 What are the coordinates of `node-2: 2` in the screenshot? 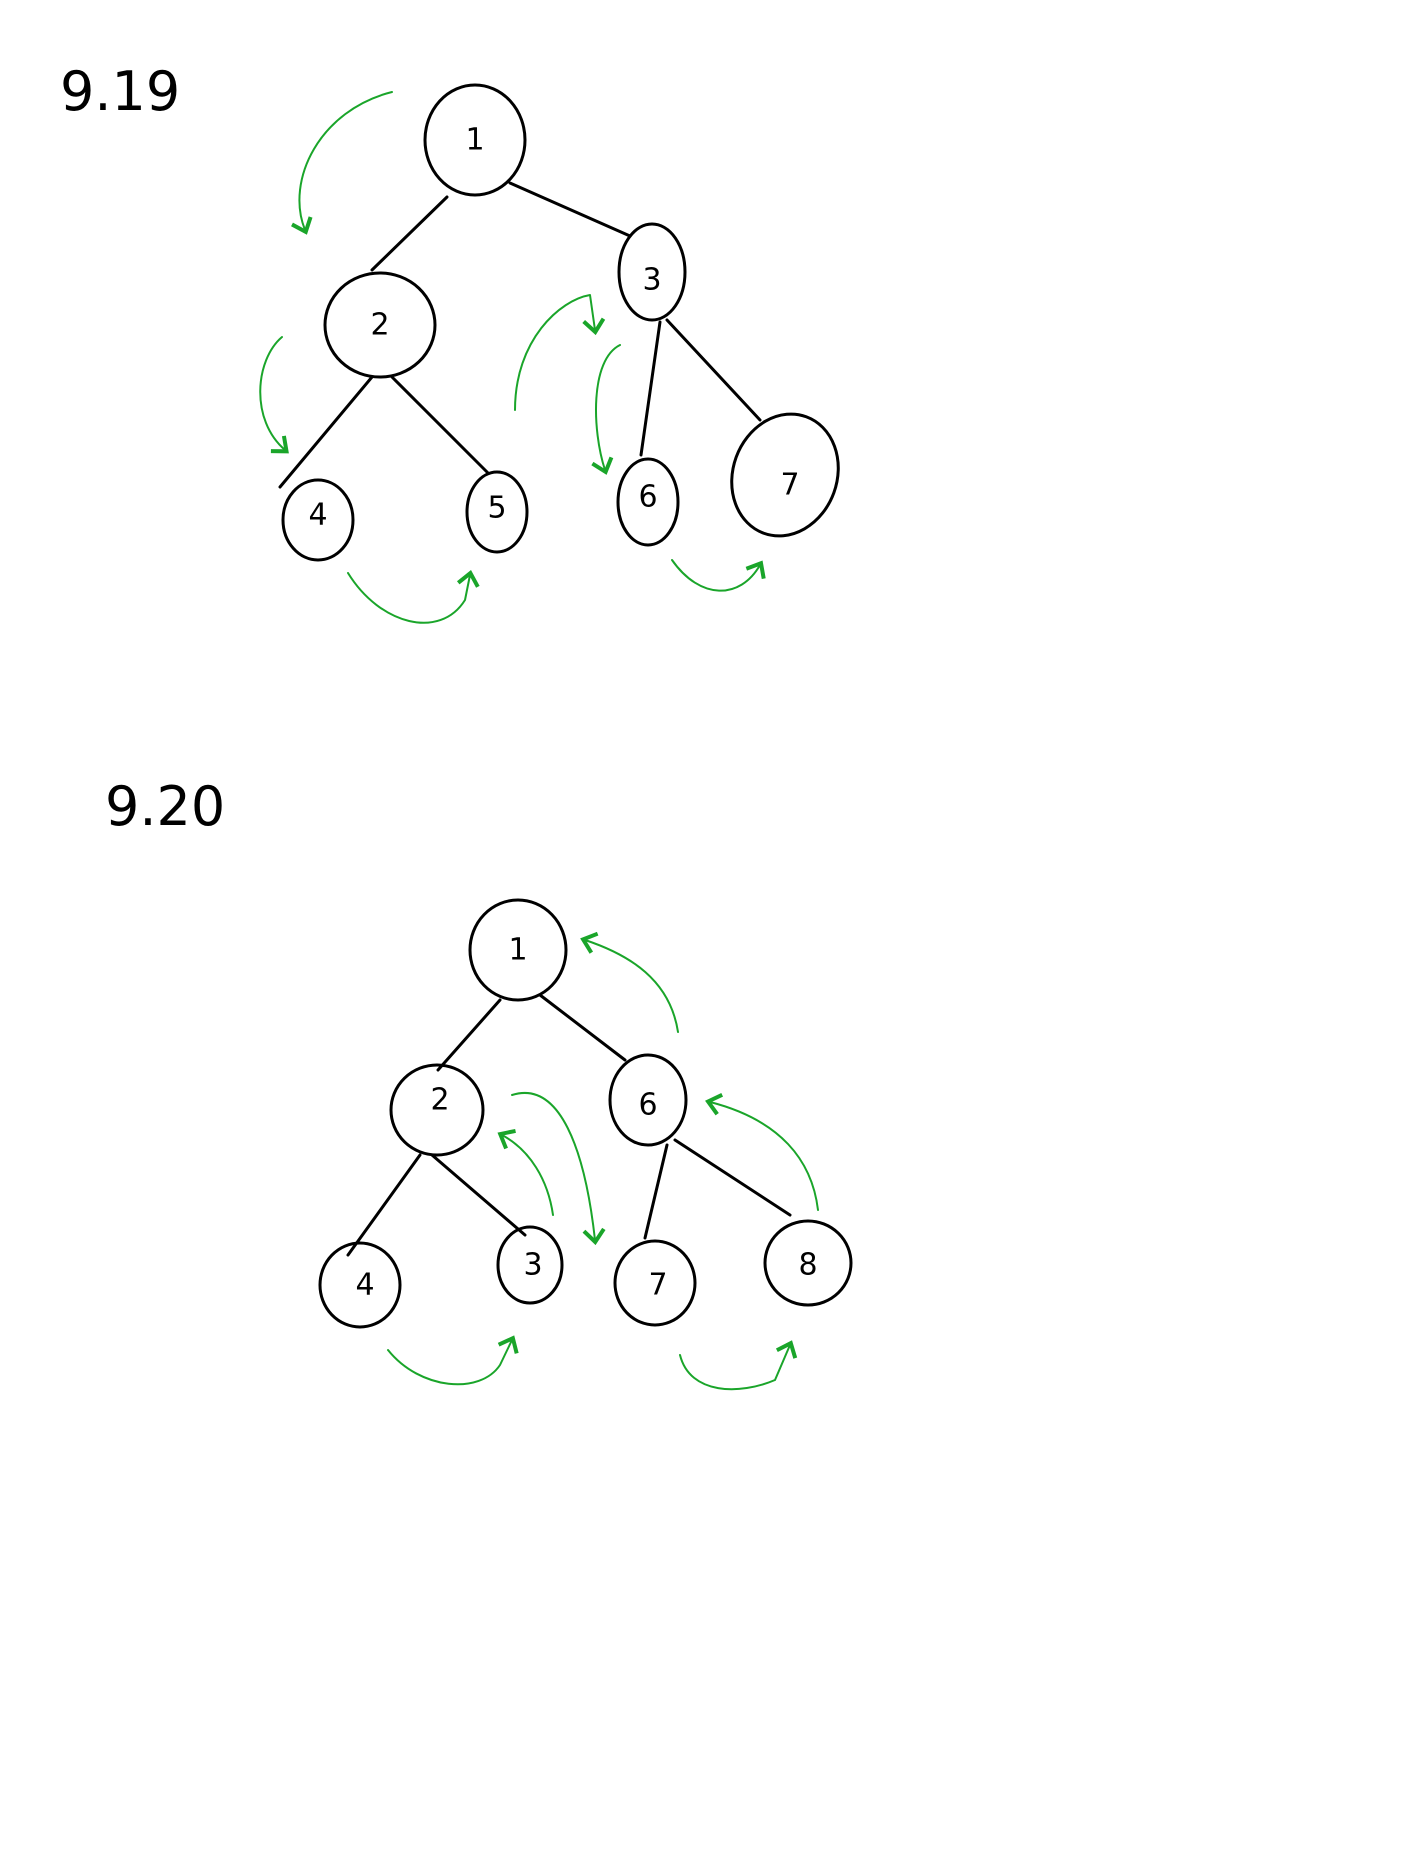 It's located at (380, 325).